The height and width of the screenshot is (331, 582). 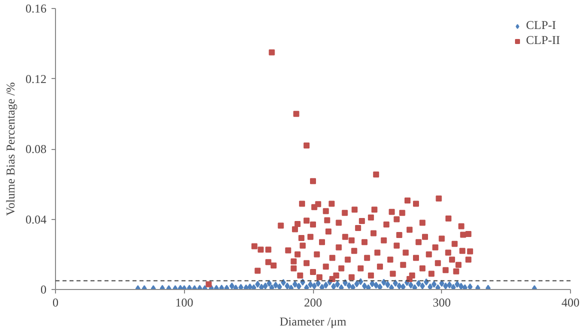 What do you see at coordinates (314, 321) in the screenshot?
I see `x-axis-title: Diameter /μm` at bounding box center [314, 321].